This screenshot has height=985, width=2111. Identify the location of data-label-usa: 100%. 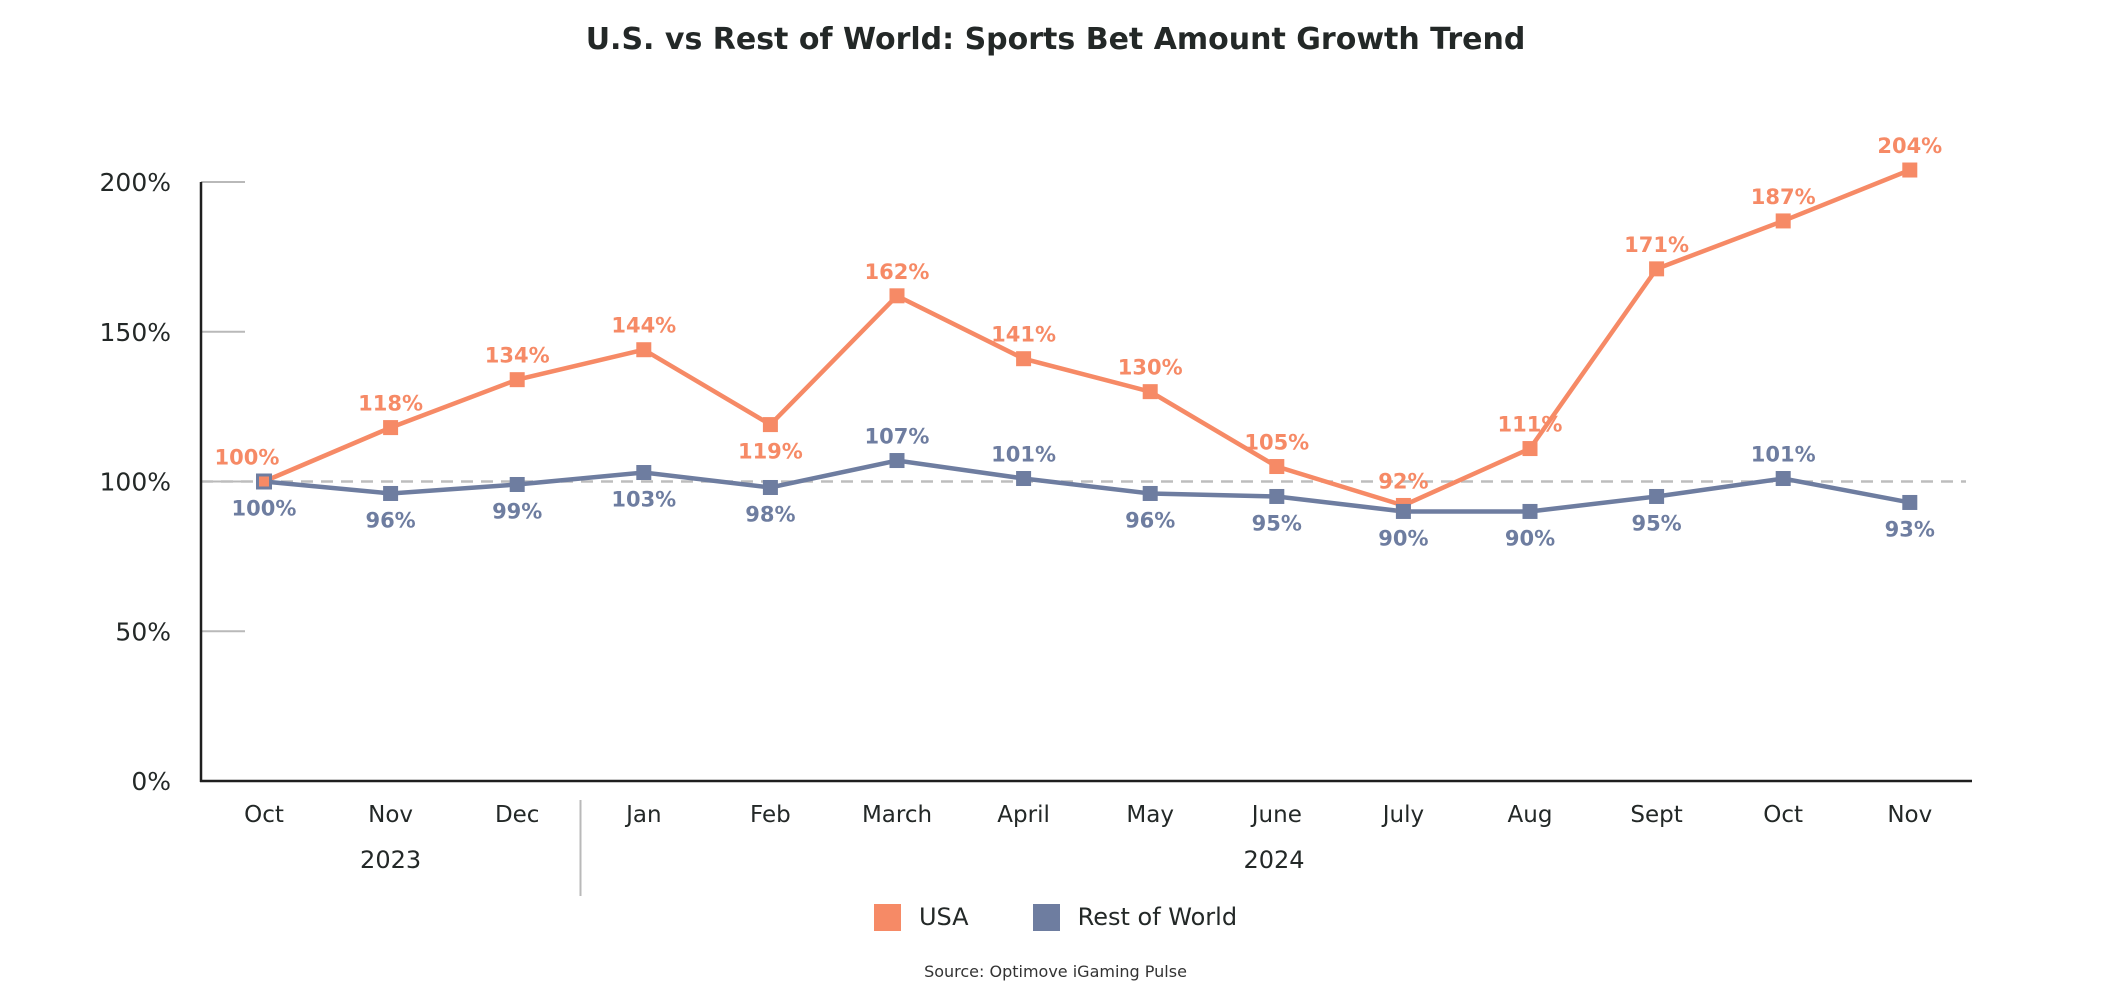
(247, 458).